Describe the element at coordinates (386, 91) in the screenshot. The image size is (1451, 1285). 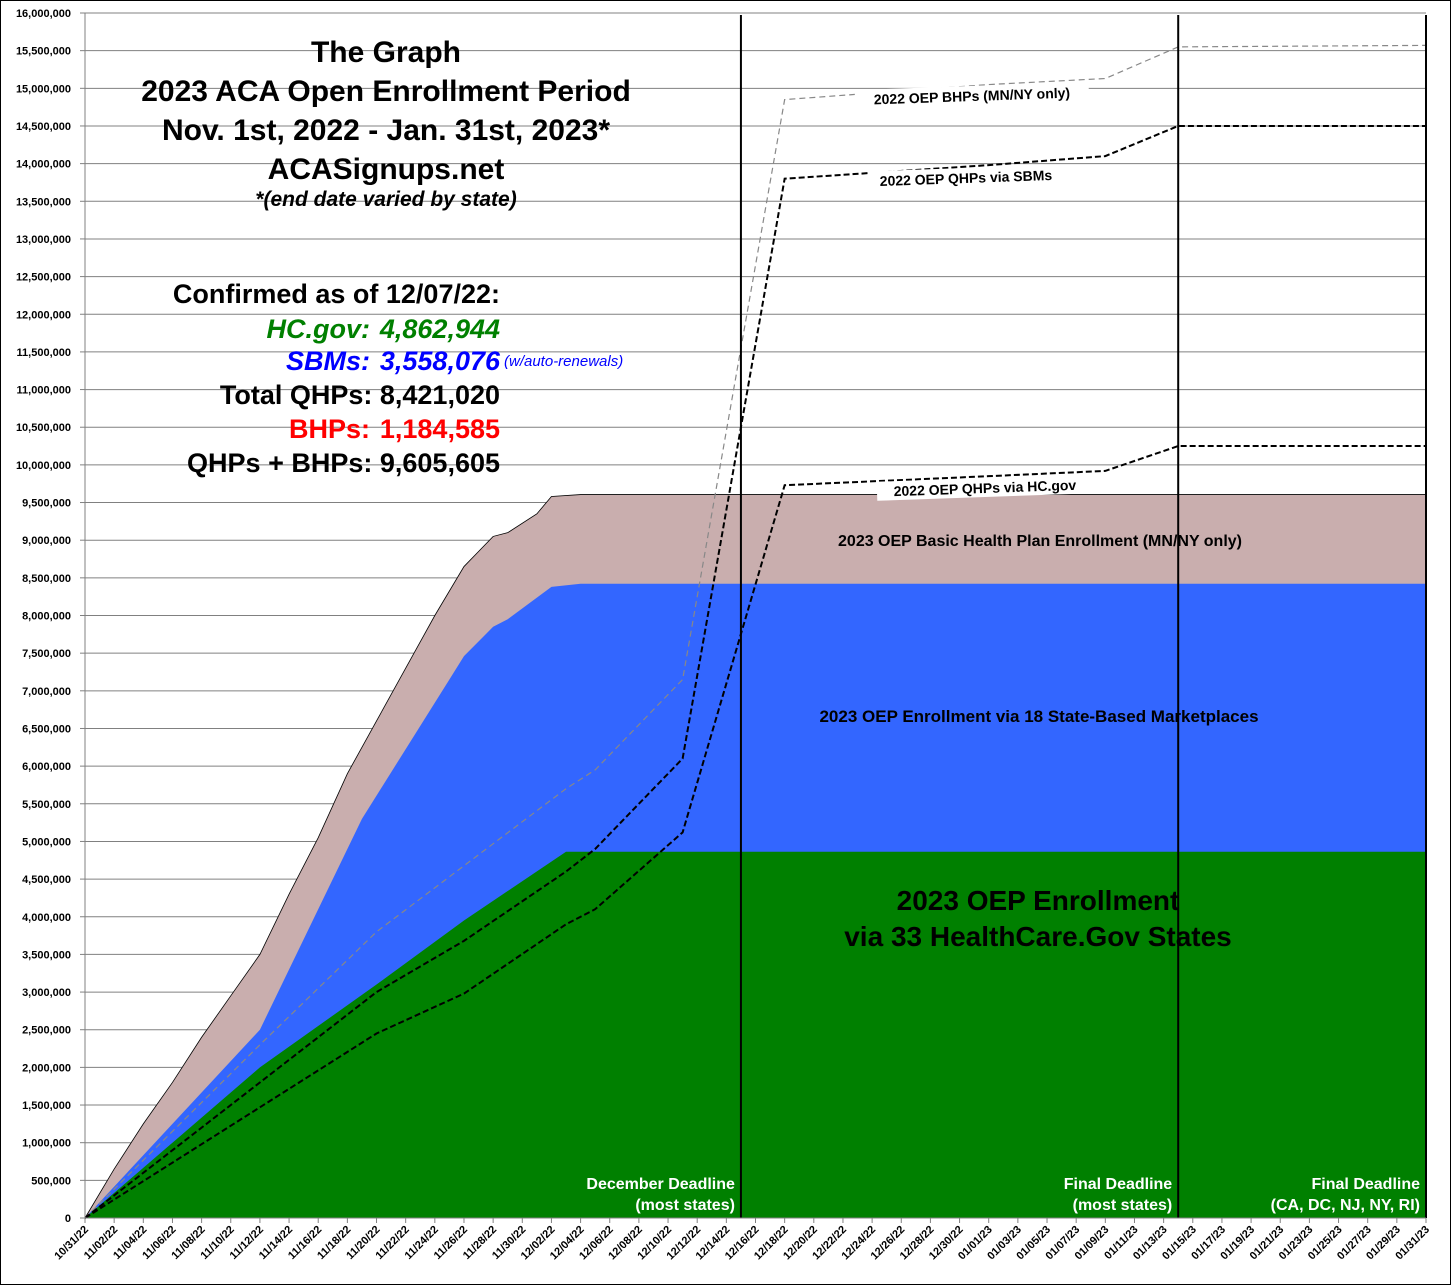
I see `title-line-2: 2023 ACA Open Enrollment Period` at that location.